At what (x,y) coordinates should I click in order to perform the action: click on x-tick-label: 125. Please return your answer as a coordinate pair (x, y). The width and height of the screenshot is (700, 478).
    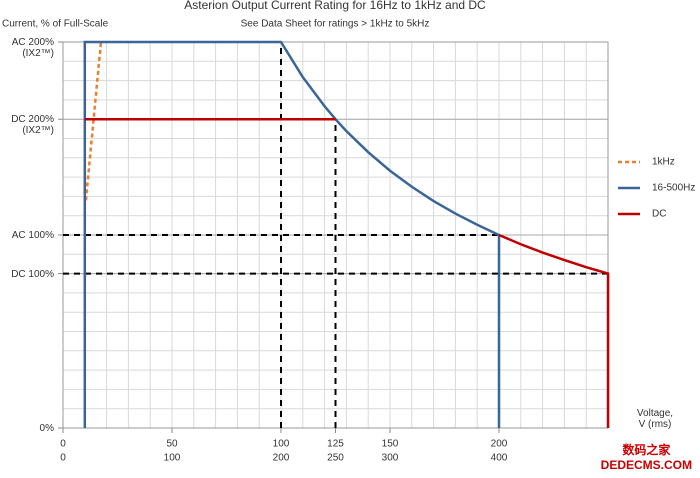
    Looking at the image, I should click on (335, 444).